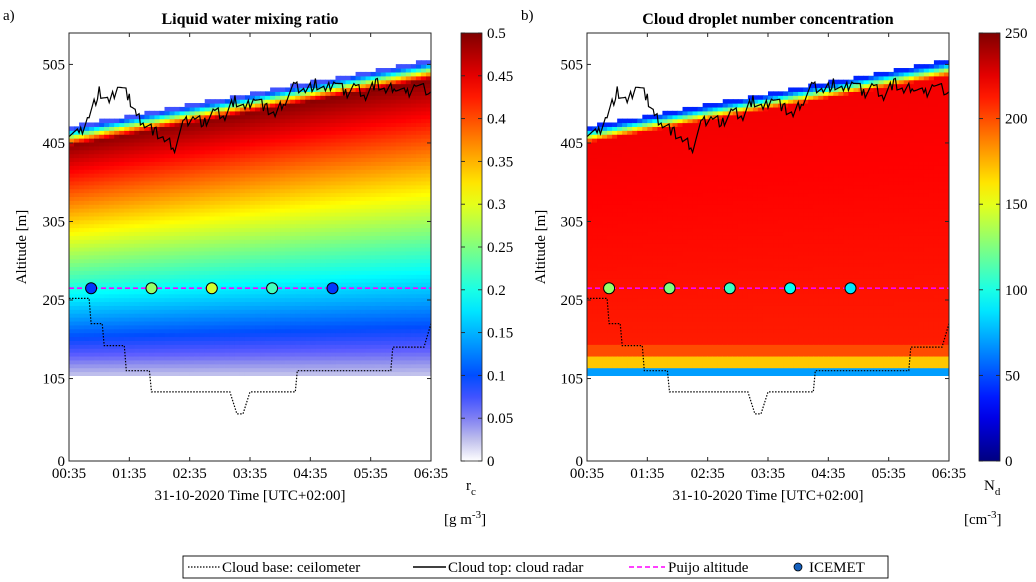  I want to click on colorbar-units-b: [cm-3], so click(983, 518).